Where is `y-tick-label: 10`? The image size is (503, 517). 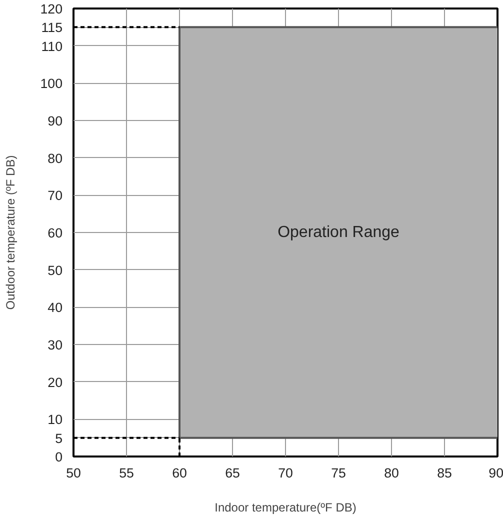 y-tick-label: 10 is located at coordinates (55, 420).